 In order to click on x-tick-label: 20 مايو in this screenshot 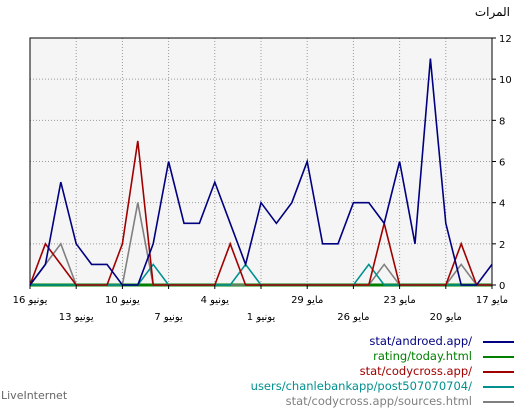, I will do `click(446, 317)`.